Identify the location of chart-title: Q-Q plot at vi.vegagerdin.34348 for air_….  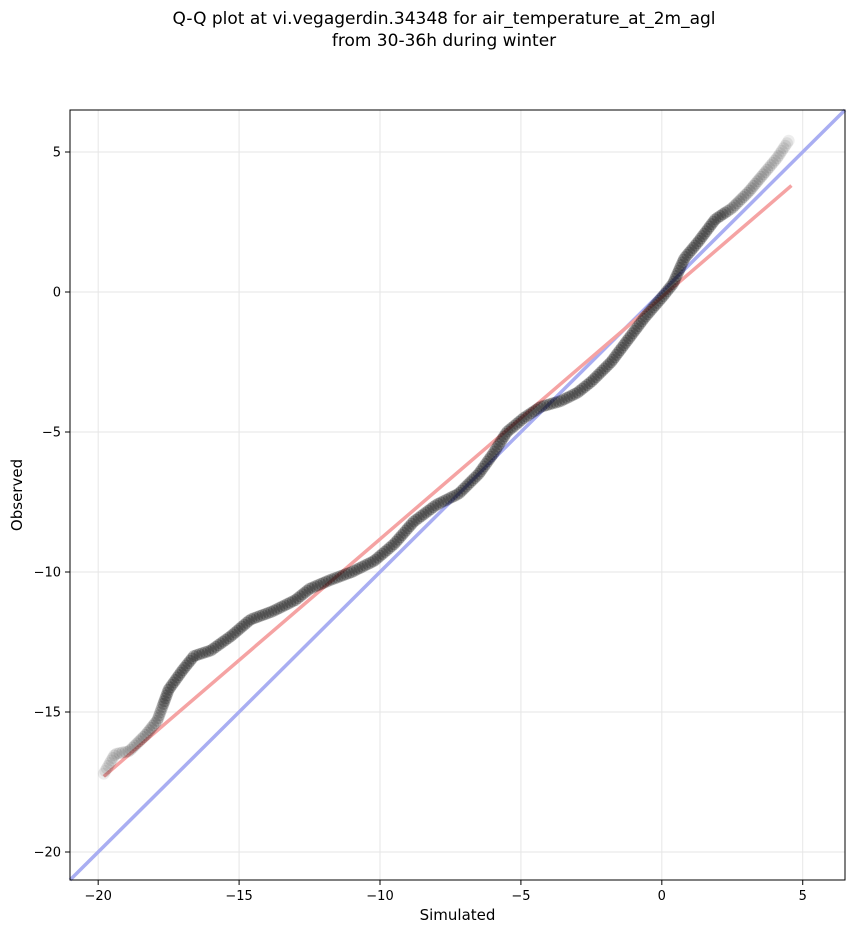
(427, 30).